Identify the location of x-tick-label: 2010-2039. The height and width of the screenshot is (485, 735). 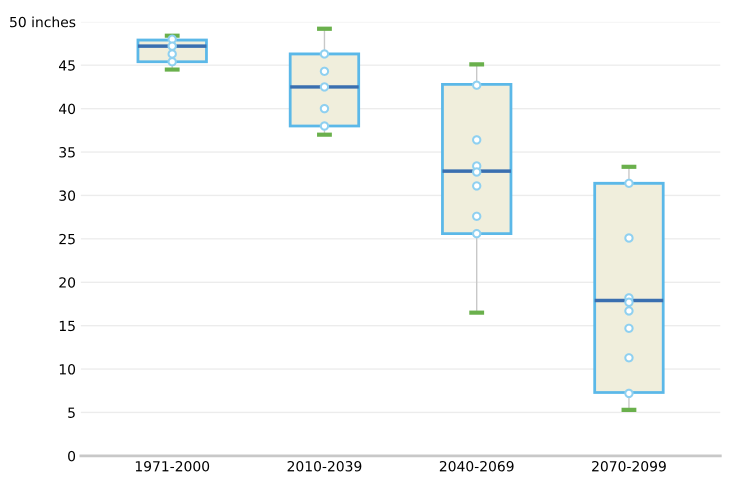
(325, 466).